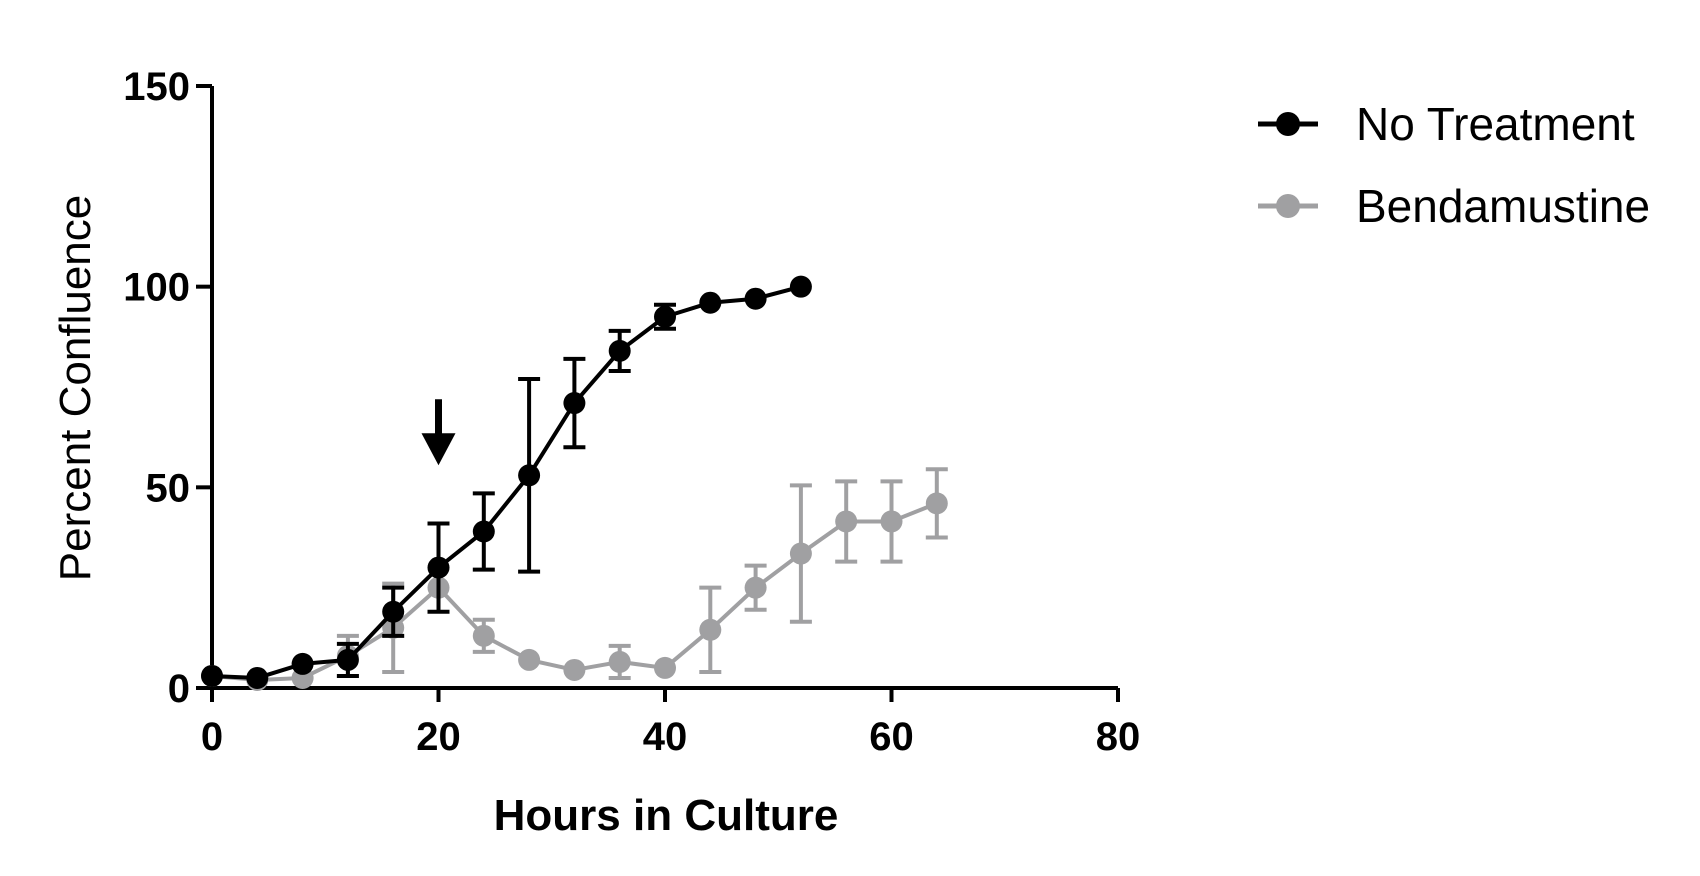 This screenshot has width=1700, height=876. I want to click on x-tick-label: 0, so click(212, 737).